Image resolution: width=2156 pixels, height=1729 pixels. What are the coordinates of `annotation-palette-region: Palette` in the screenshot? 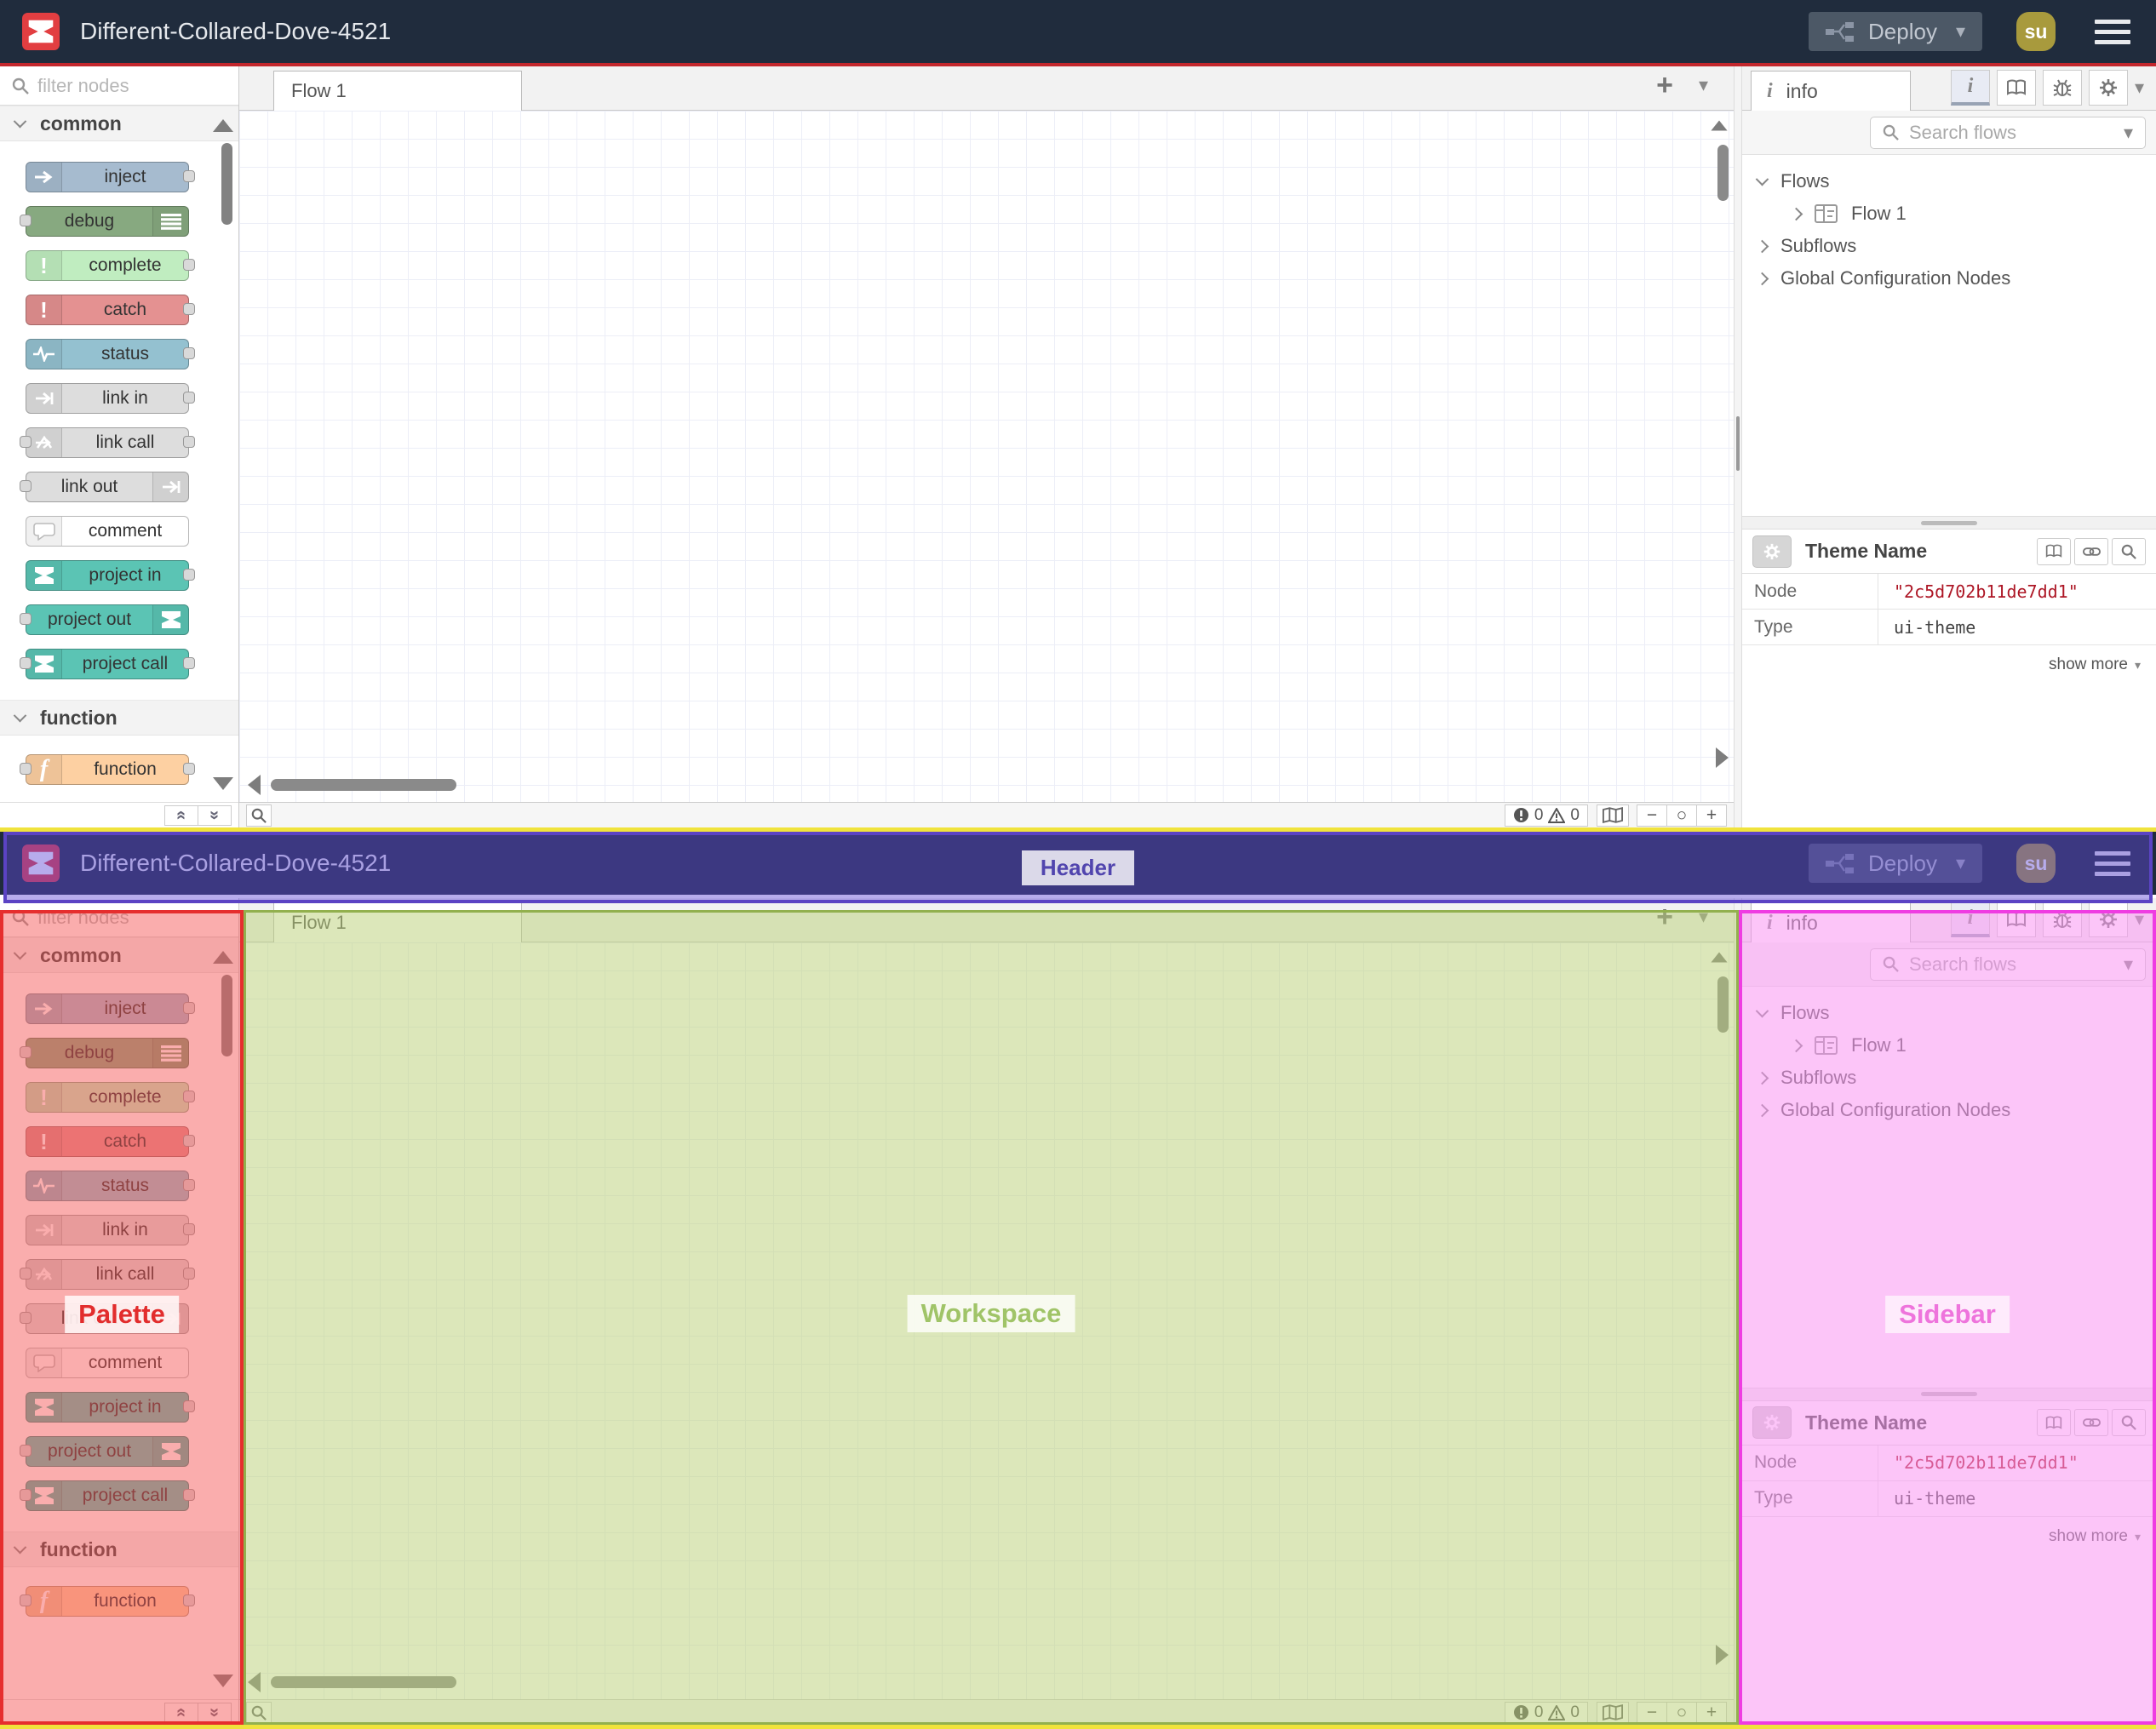 It's located at (122, 1317).